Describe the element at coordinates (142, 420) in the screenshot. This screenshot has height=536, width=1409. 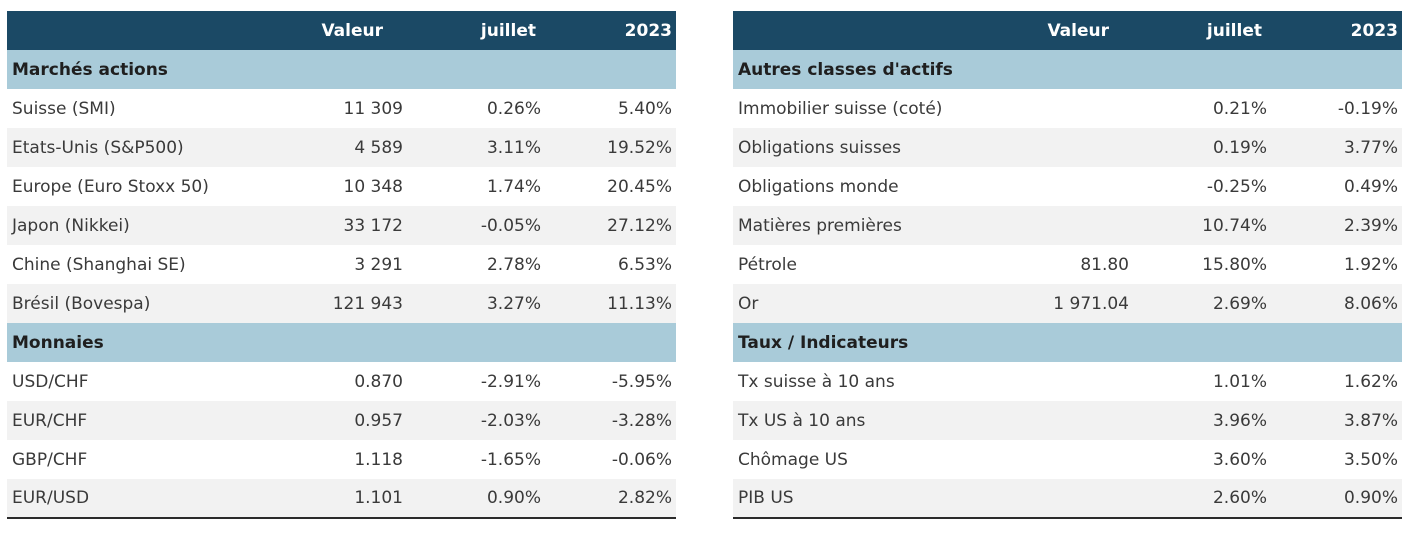
I see `cell-name: EUR/CHF` at that location.